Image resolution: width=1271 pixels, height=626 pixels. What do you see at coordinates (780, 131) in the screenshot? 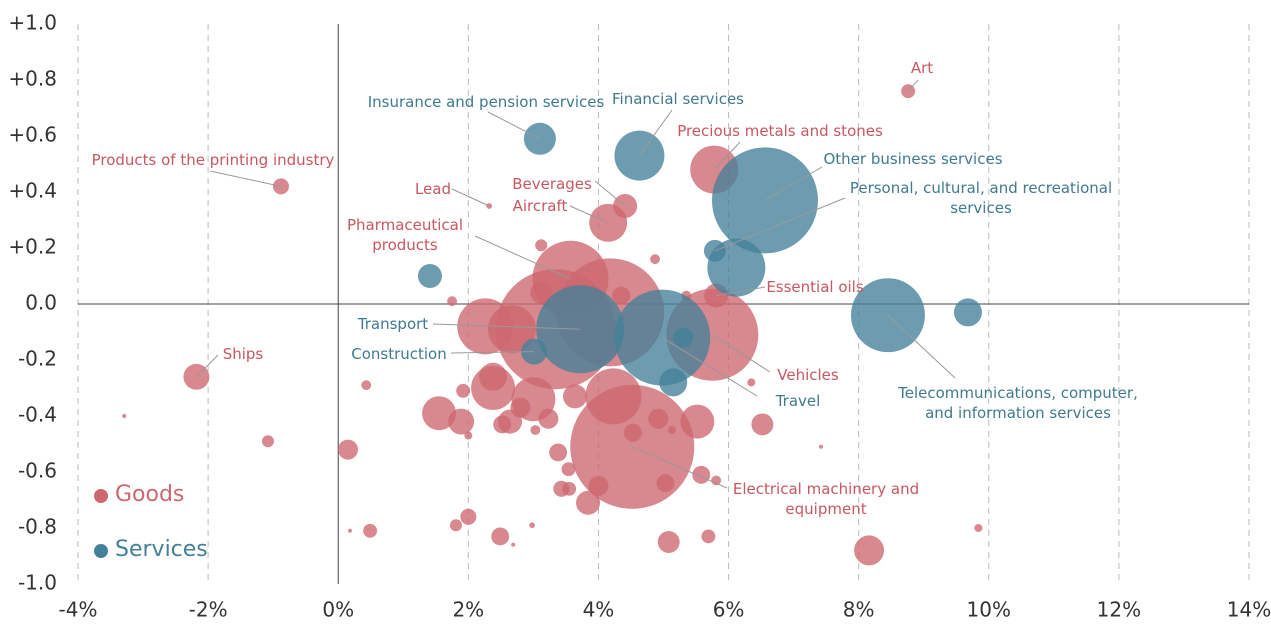
I see `annotation: Precious metals and stones` at bounding box center [780, 131].